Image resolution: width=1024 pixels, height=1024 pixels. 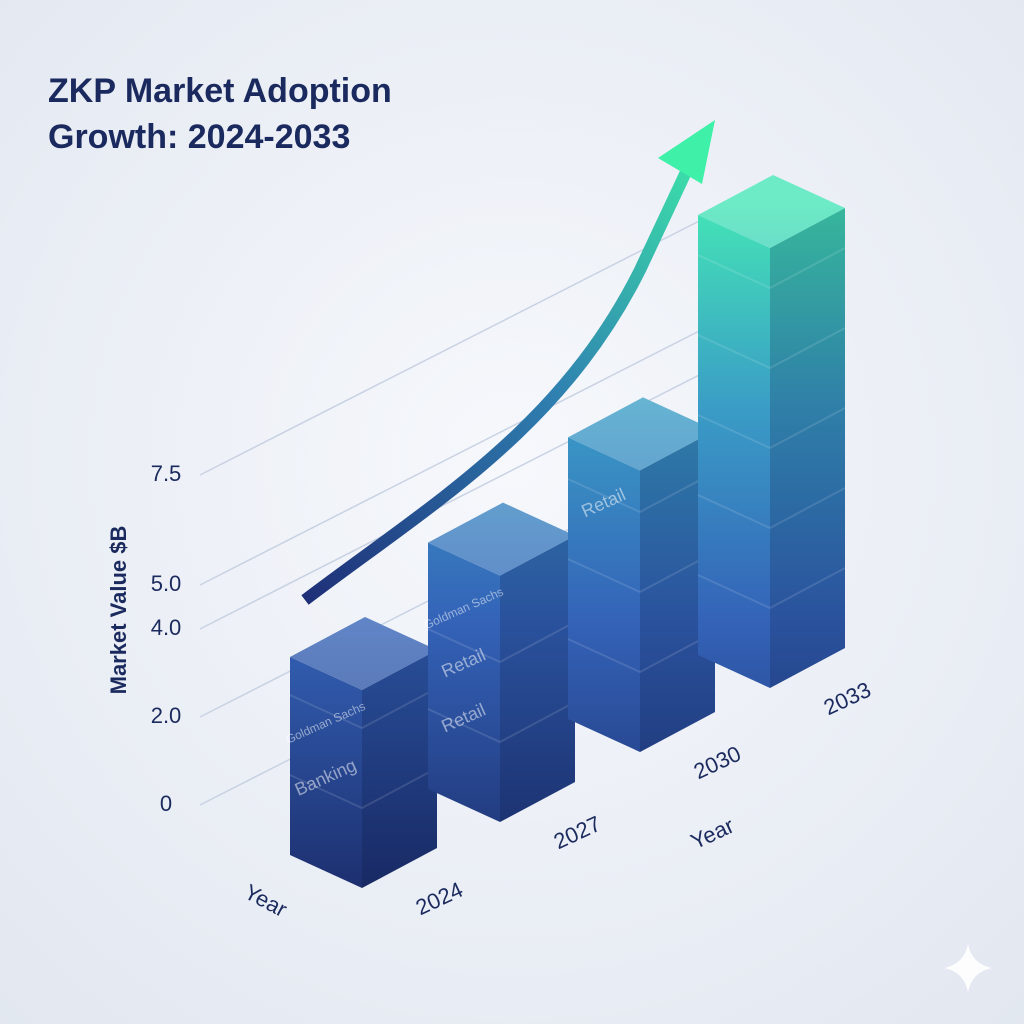 What do you see at coordinates (220, 114) in the screenshot?
I see `chart-title: ZKP Market Adoption Growth: 2024-2033` at bounding box center [220, 114].